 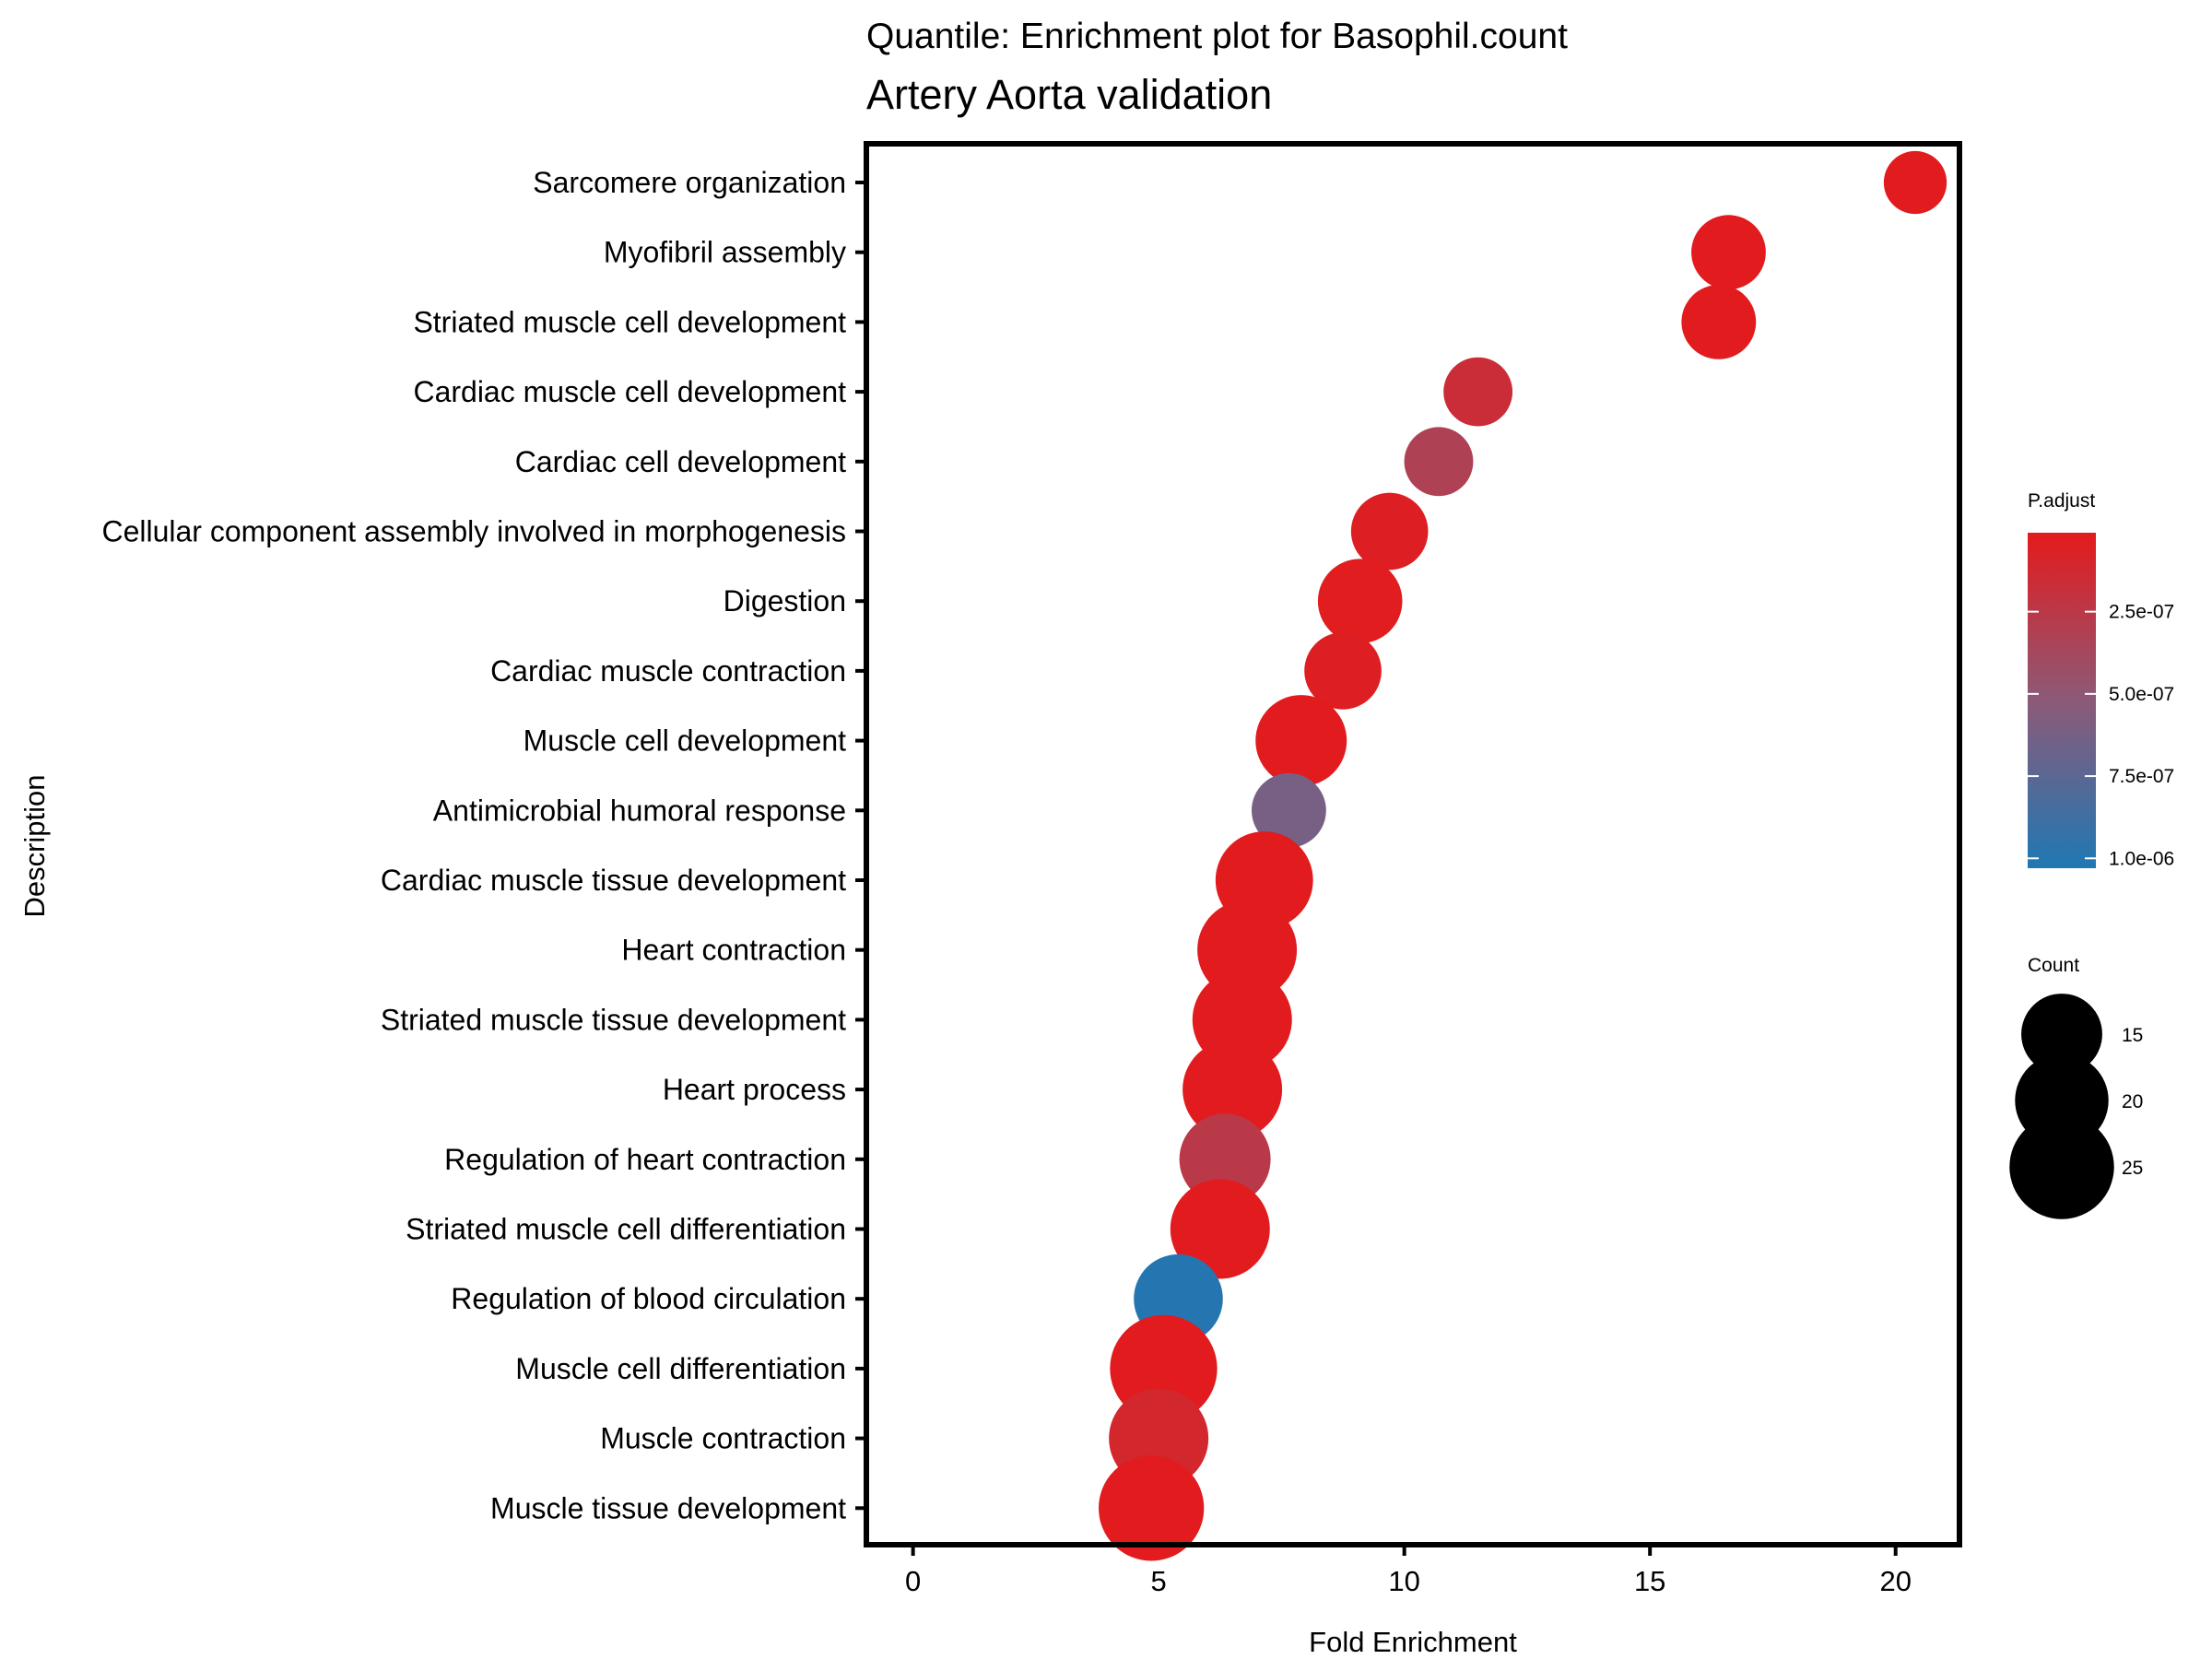 I want to click on chart-subtitle: Artery Aorta validation, so click(x=1069, y=94).